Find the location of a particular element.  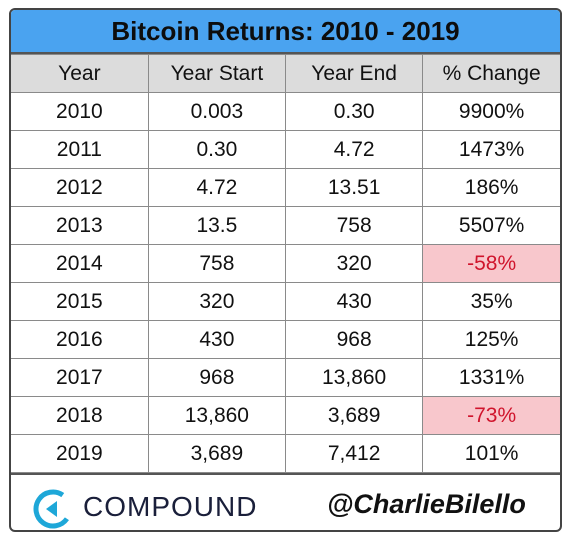

table-row: 2012 4.72 13.51 186% is located at coordinates (285, 187).